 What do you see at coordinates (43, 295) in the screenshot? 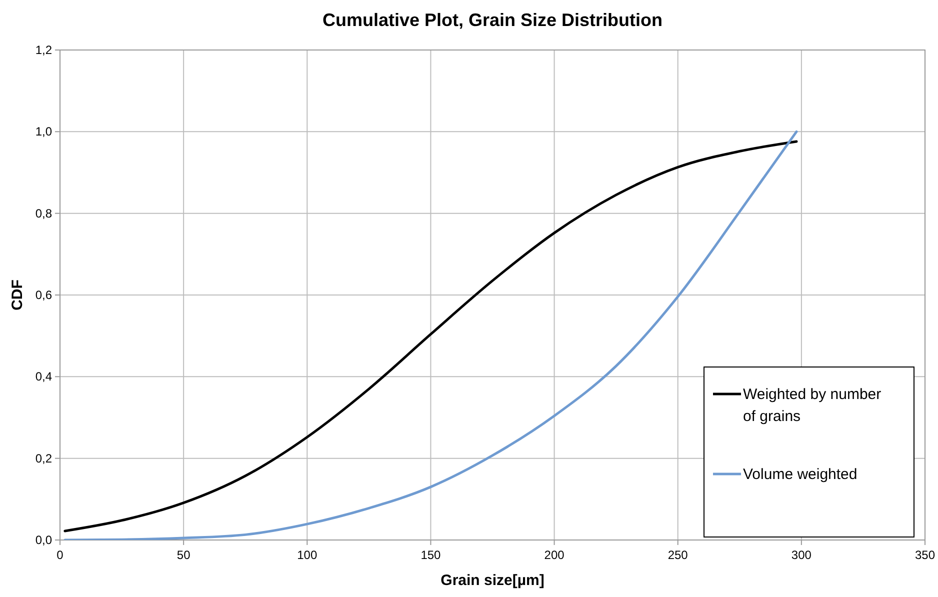
I see `y-tick-label: 0,6` at bounding box center [43, 295].